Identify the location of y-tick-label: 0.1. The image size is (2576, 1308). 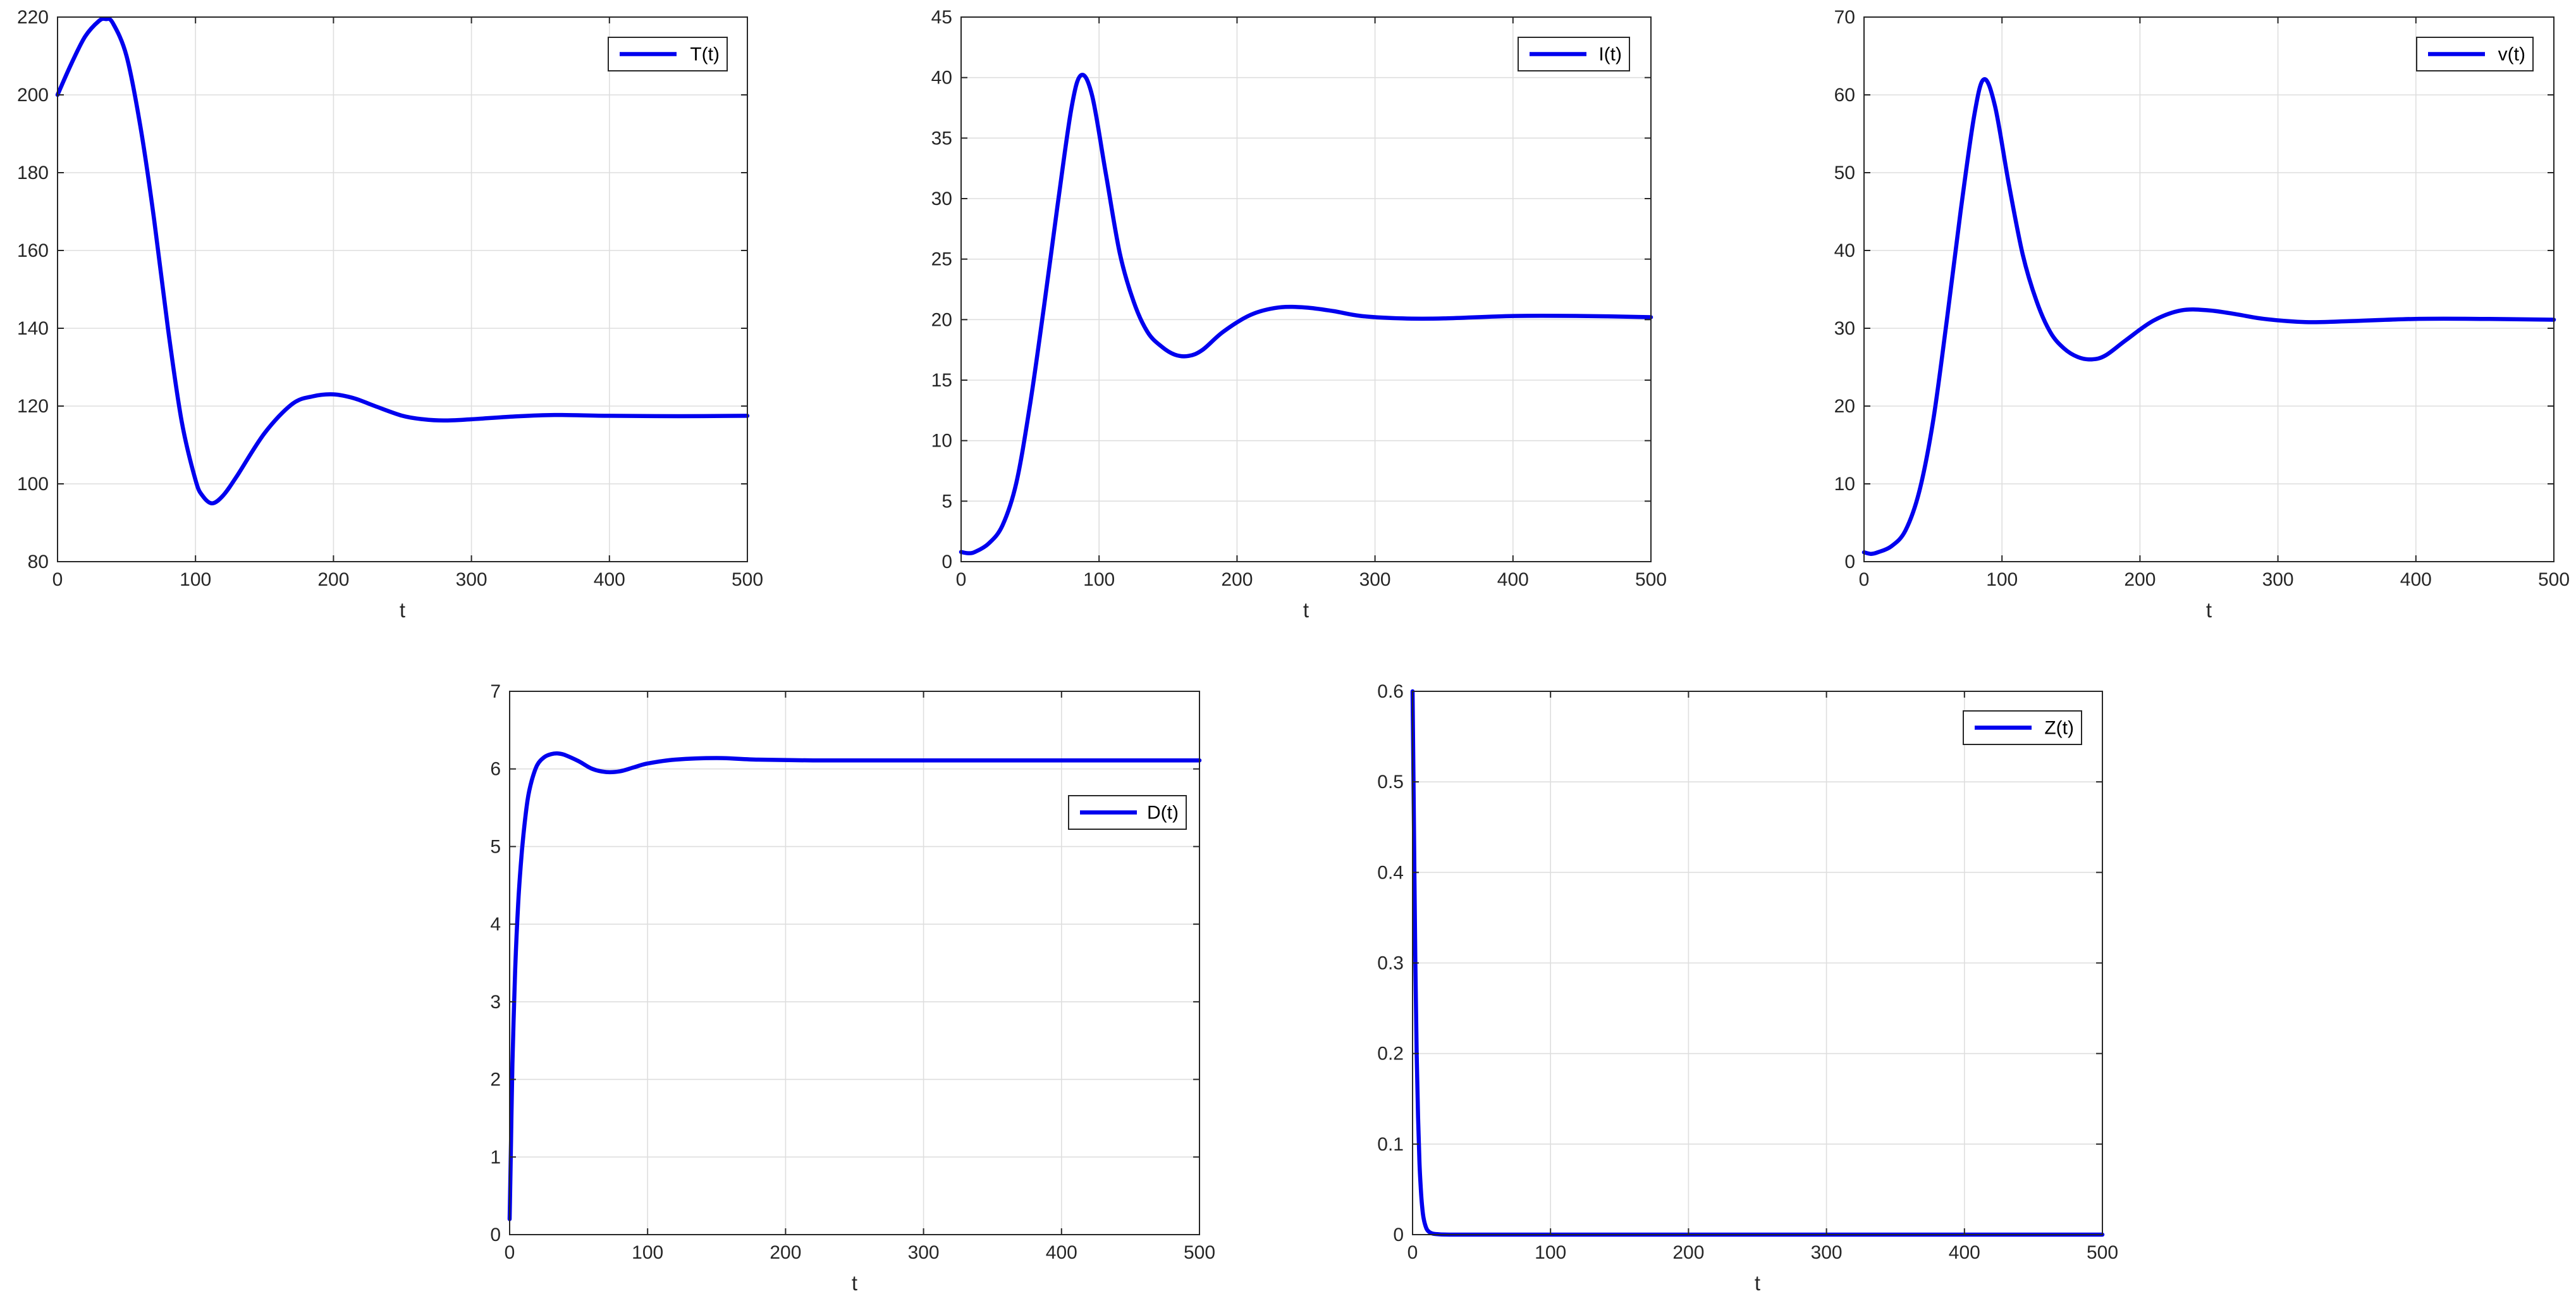
(1390, 1144).